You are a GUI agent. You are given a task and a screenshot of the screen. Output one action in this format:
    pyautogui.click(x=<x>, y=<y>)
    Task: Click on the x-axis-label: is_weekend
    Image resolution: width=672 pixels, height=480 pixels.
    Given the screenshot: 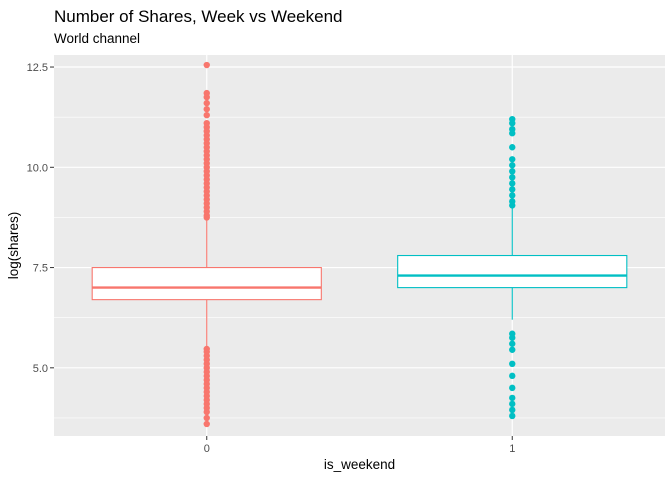 What is the action you would take?
    pyautogui.click(x=359, y=464)
    